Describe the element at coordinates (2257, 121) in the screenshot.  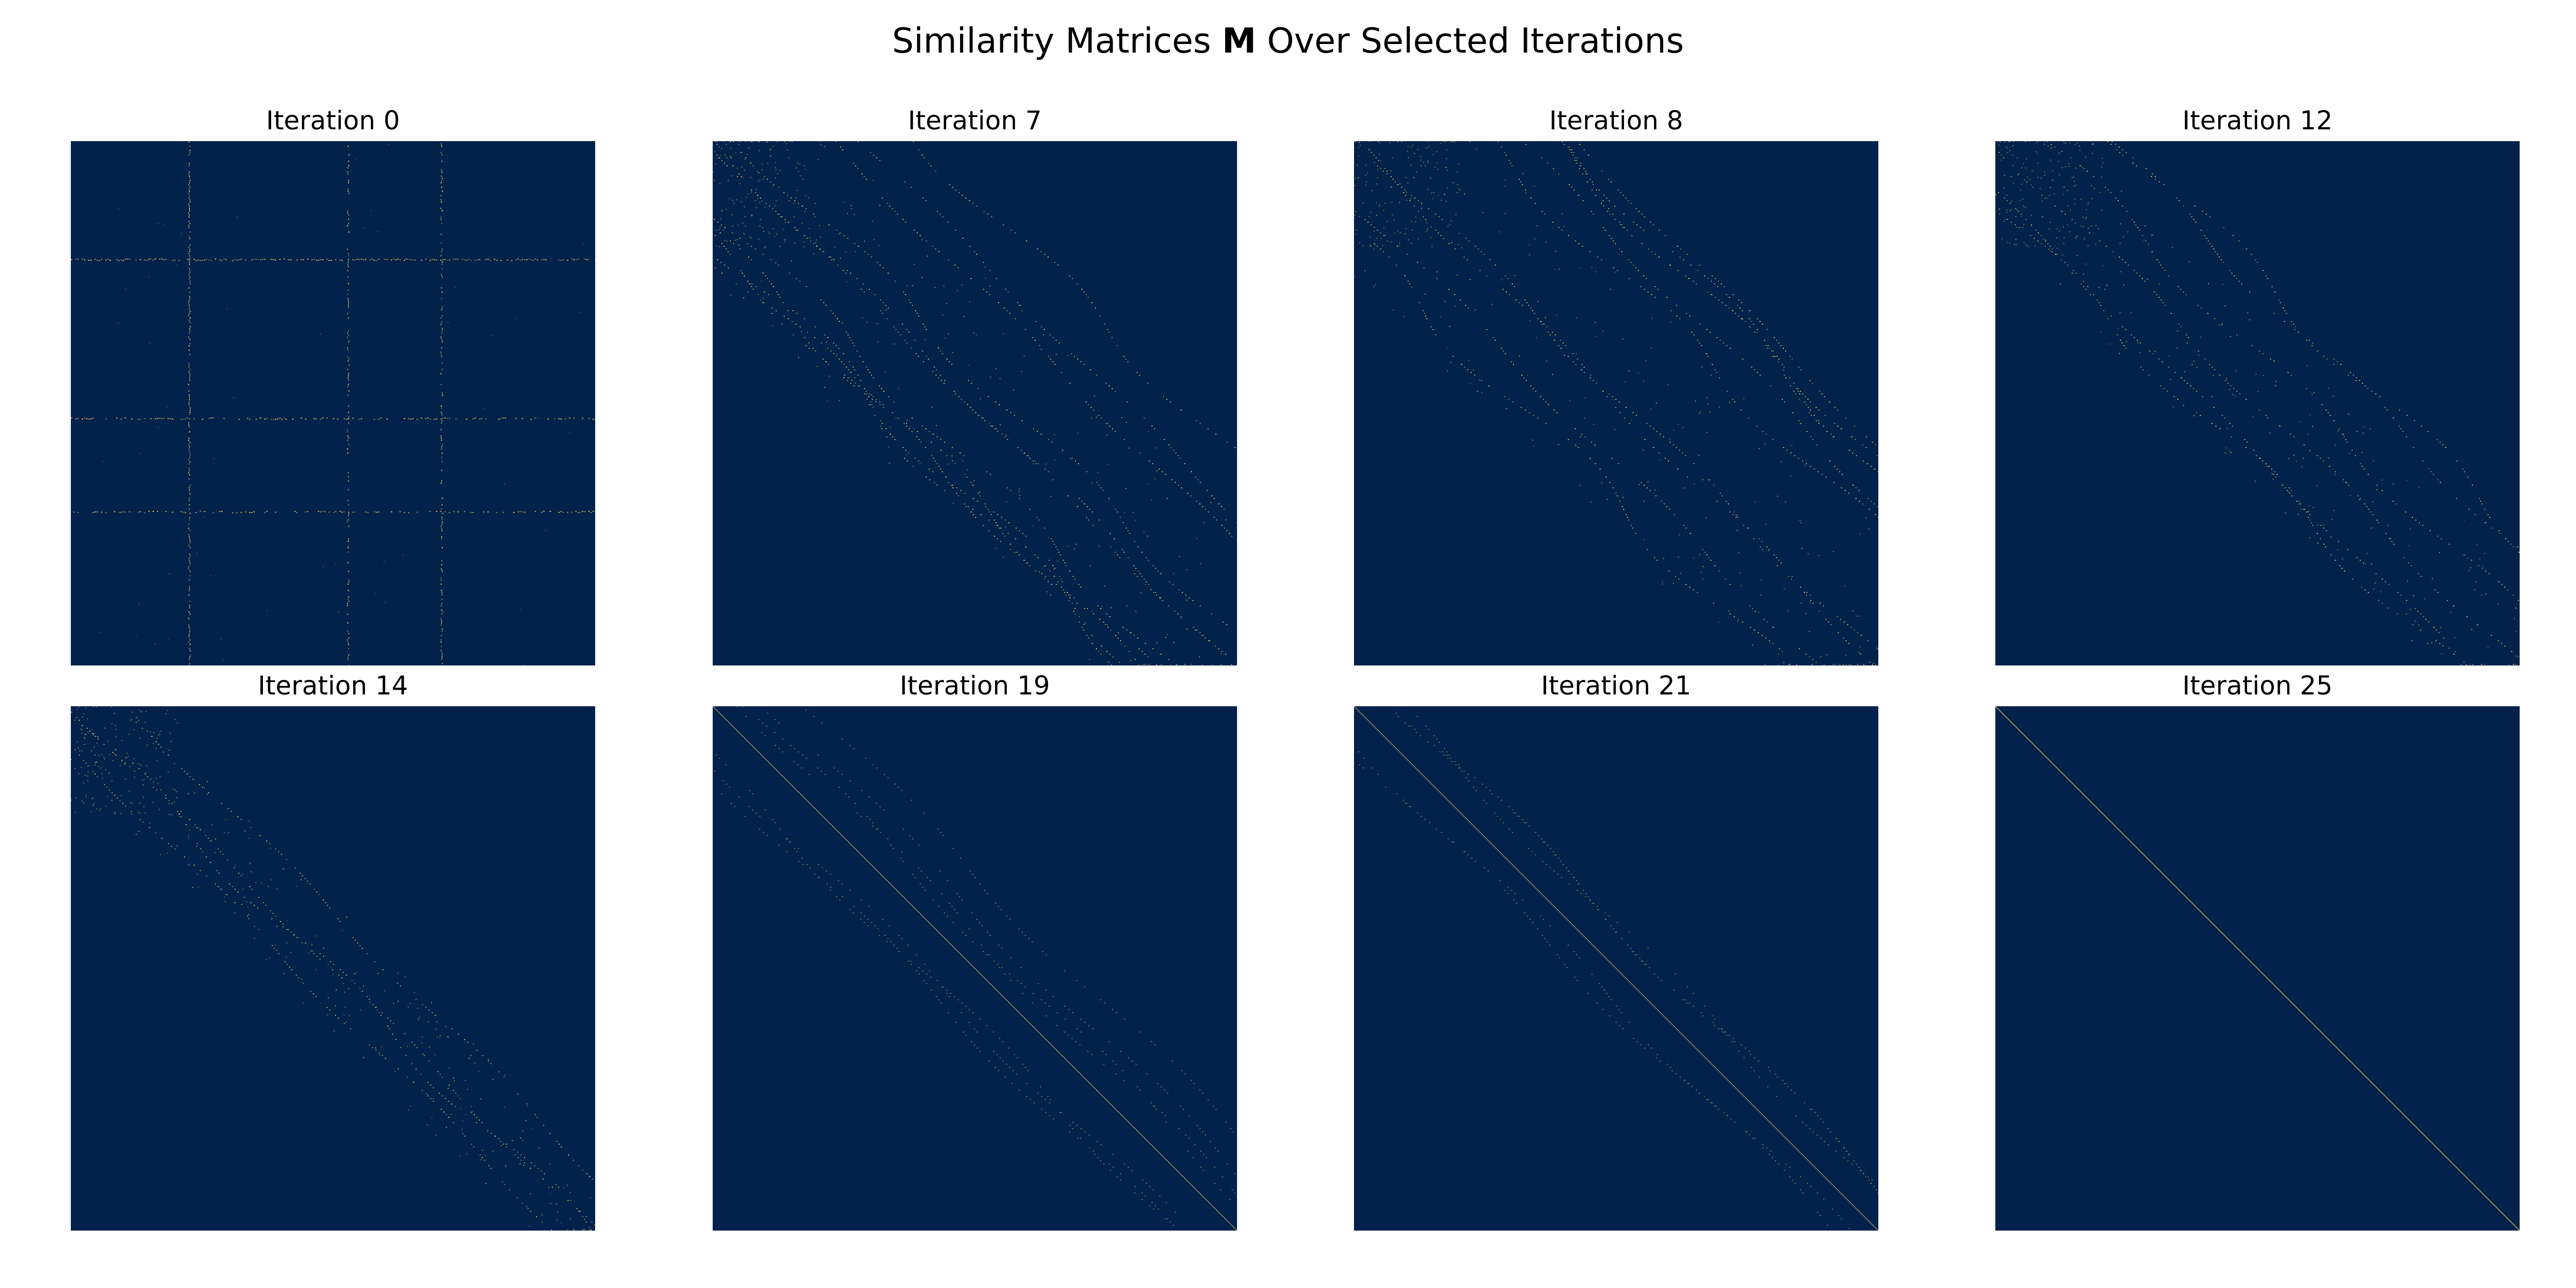
I see `heatmap-title: Iteration 12` at that location.